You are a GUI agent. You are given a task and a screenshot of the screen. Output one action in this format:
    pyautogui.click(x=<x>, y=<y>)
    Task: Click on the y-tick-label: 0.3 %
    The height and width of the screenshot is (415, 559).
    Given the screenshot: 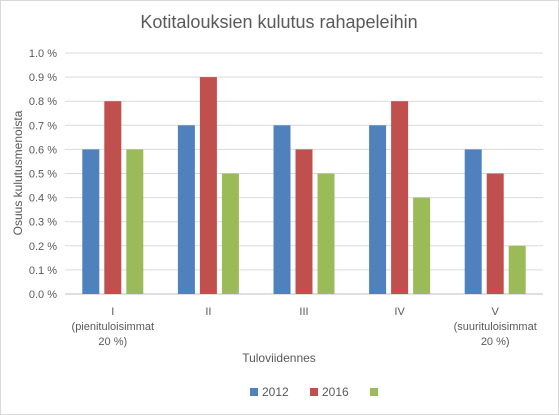 What is the action you would take?
    pyautogui.click(x=43, y=223)
    